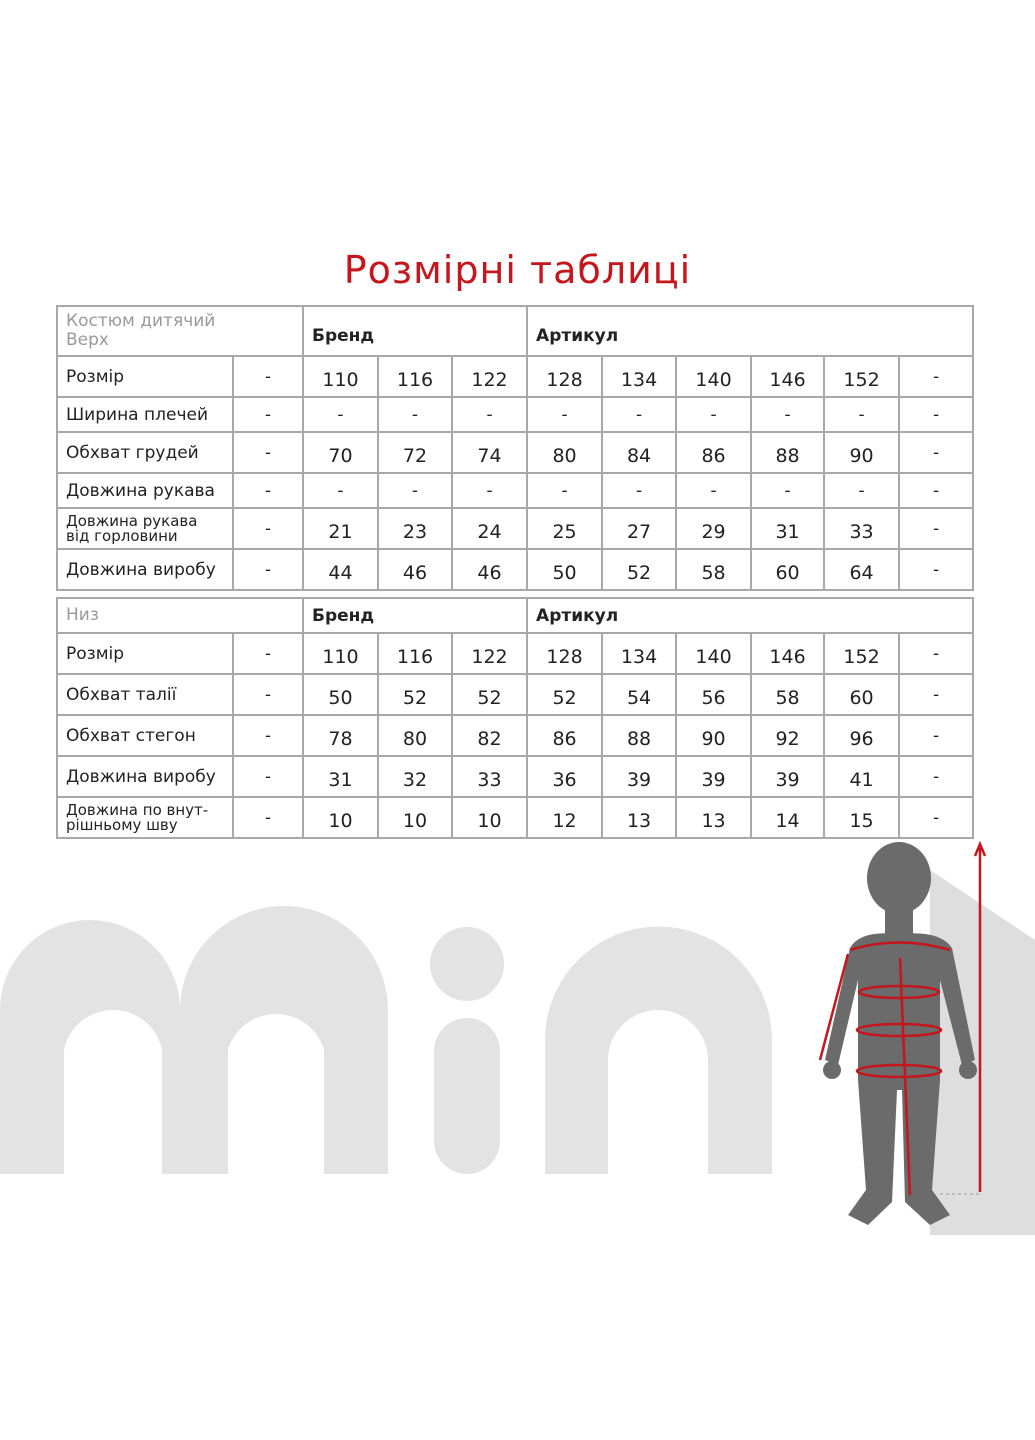  I want to click on row-label: Довжина рукава, so click(145, 490).